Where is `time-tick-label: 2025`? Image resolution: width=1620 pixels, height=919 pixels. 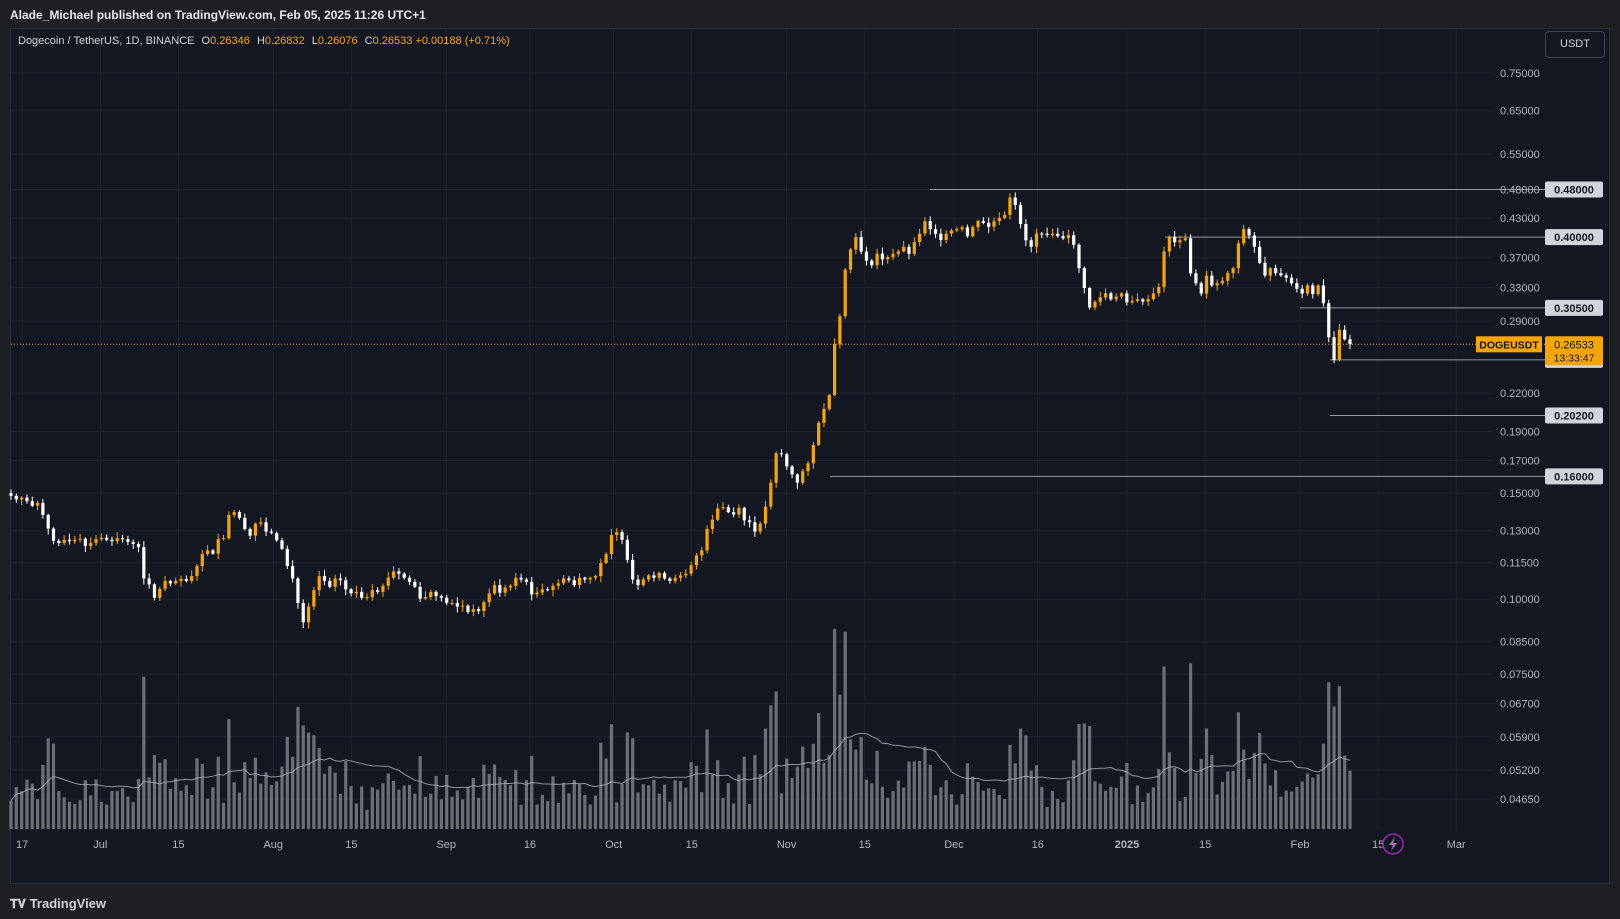 time-tick-label: 2025 is located at coordinates (1127, 845).